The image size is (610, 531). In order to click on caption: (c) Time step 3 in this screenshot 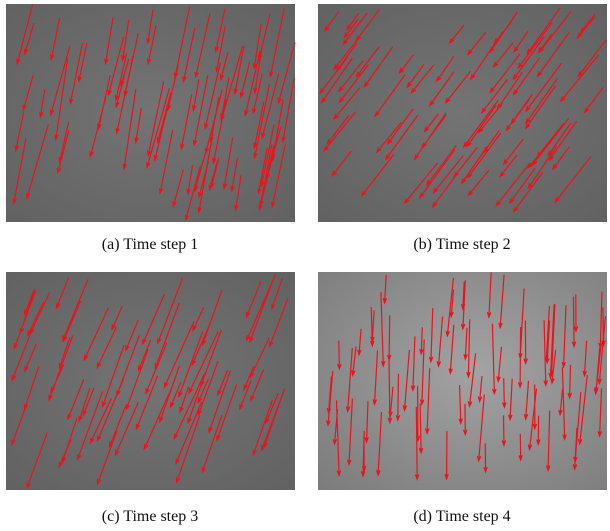, I will do `click(150, 516)`.